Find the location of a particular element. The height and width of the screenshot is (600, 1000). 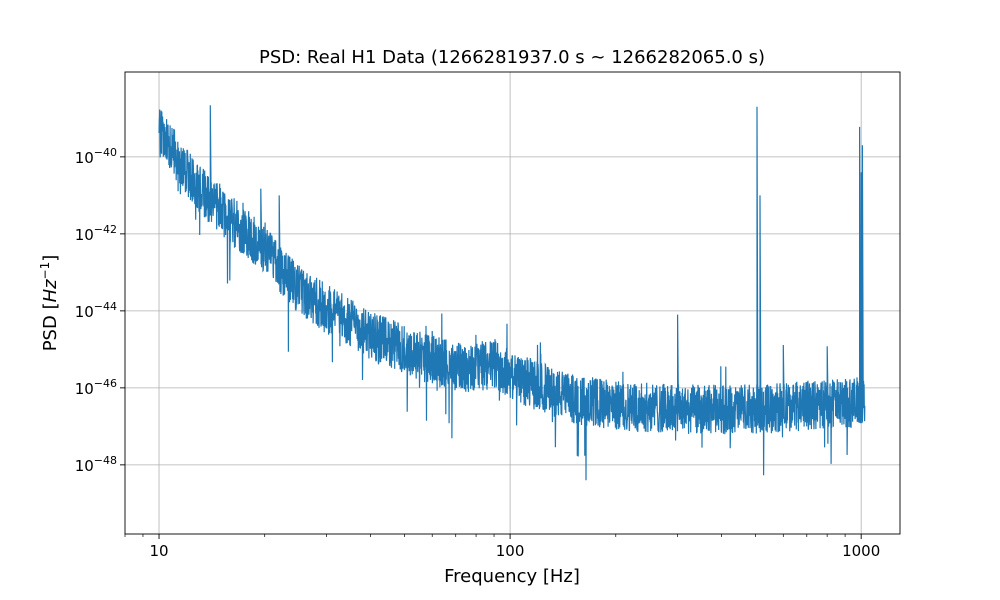

y-tick-exponent: −40 is located at coordinates (105, 152).